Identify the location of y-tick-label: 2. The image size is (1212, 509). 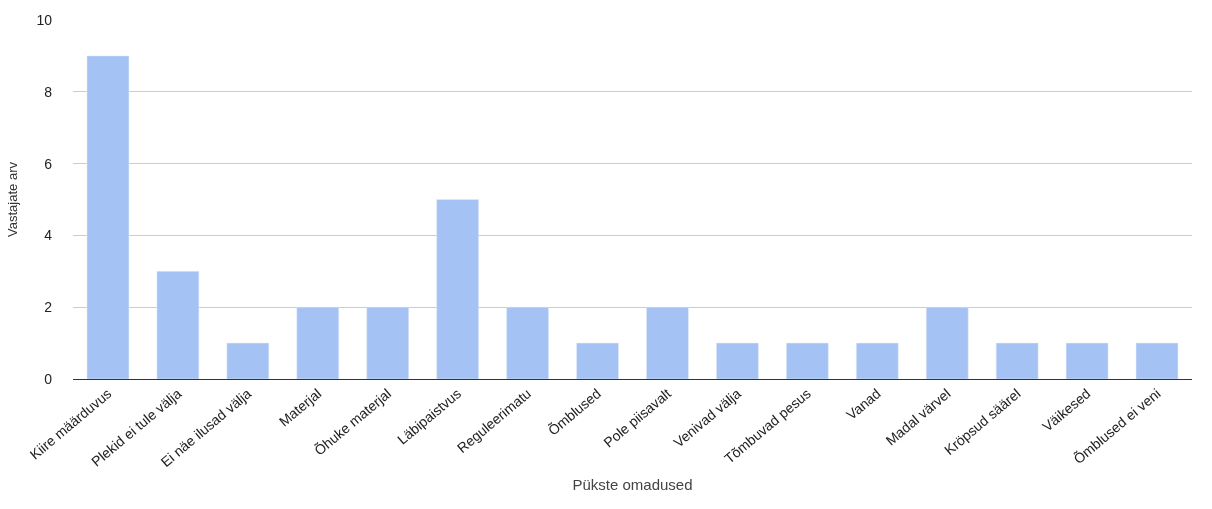
(48, 307).